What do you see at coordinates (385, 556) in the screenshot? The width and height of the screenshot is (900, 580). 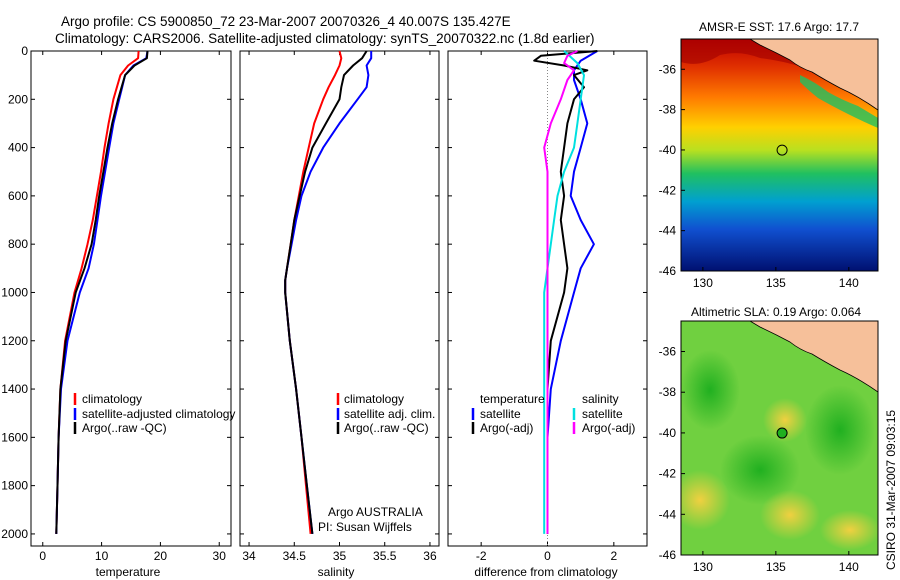 I see `x-tick-label: 35.5` at bounding box center [385, 556].